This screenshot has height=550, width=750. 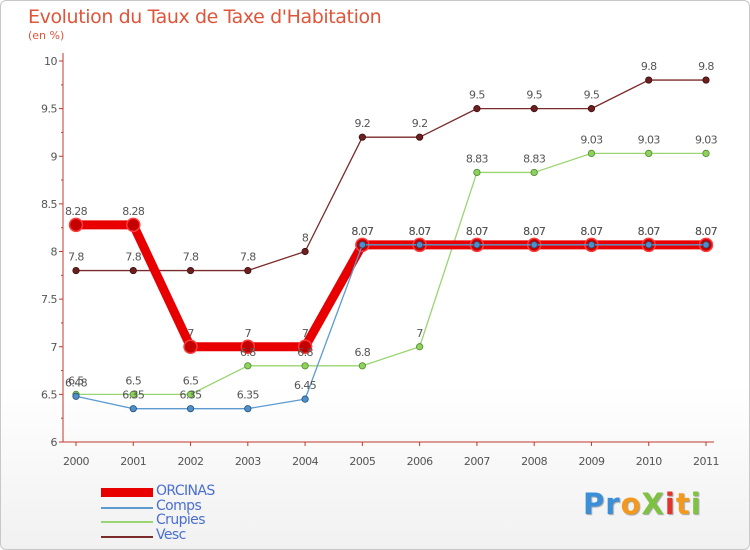 What do you see at coordinates (179, 505) in the screenshot?
I see `legend-label: Comps` at bounding box center [179, 505].